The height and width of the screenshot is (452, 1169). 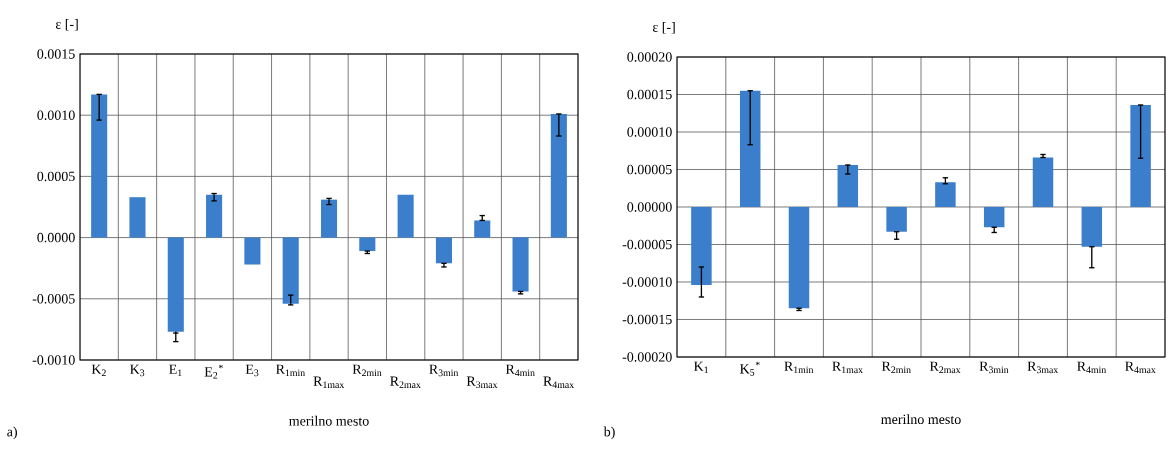 What do you see at coordinates (647, 319) in the screenshot?
I see `y-tick-label: -0.00015` at bounding box center [647, 319].